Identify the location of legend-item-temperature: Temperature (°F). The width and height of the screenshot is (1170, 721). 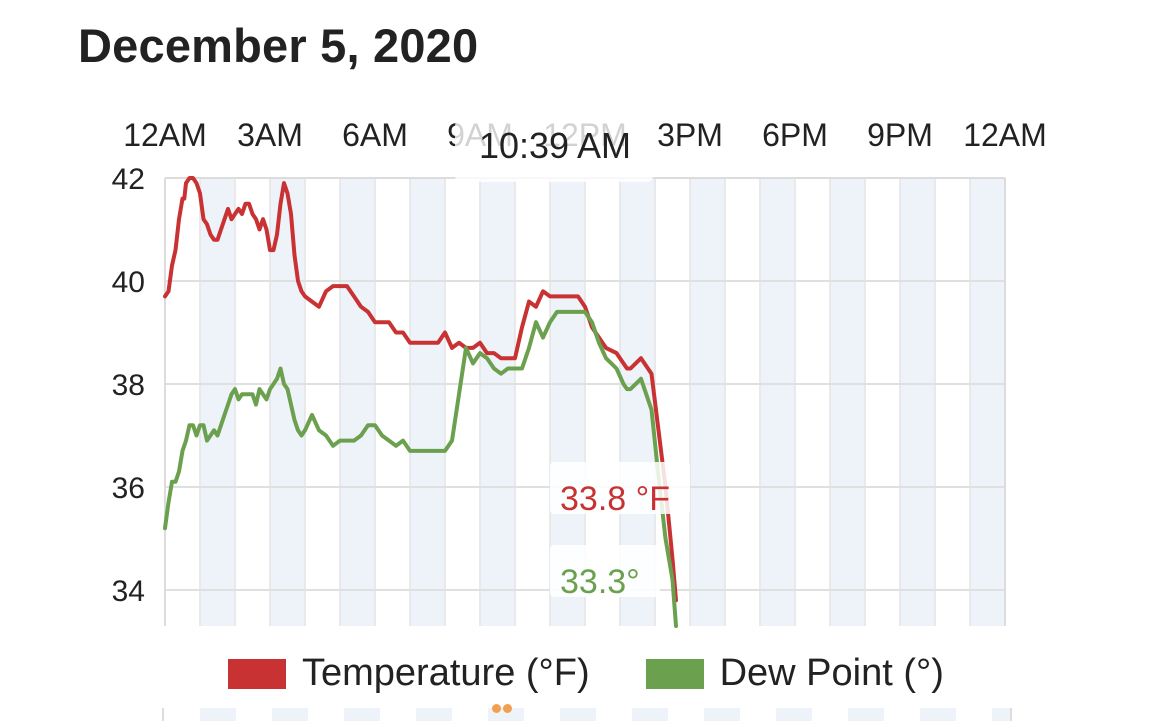
(409, 673).